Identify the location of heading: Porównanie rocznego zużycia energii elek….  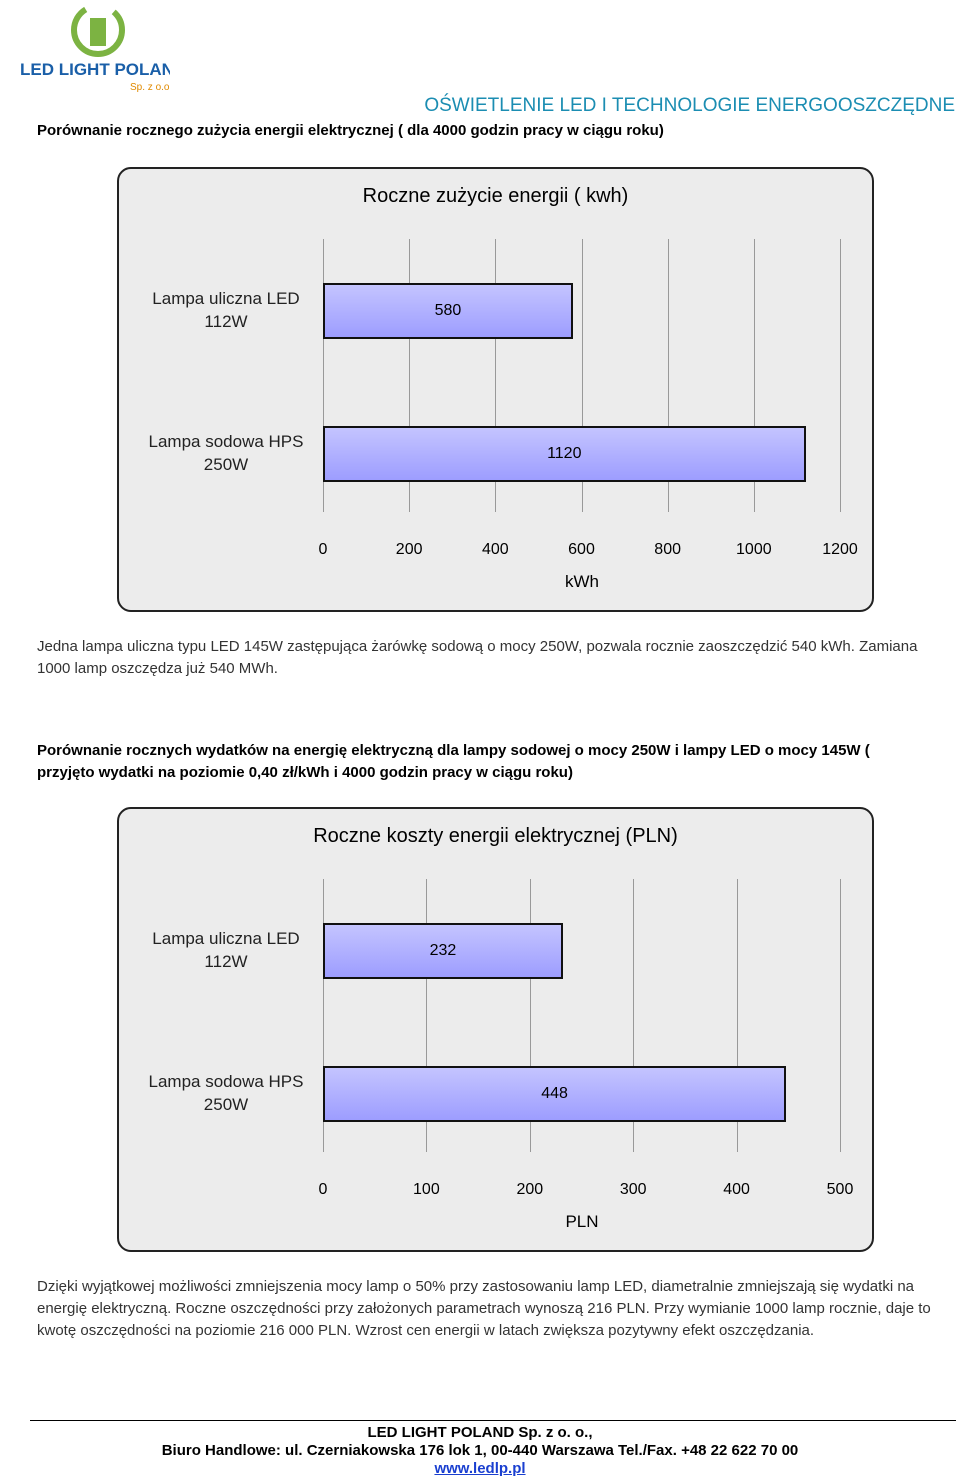
(350, 130).